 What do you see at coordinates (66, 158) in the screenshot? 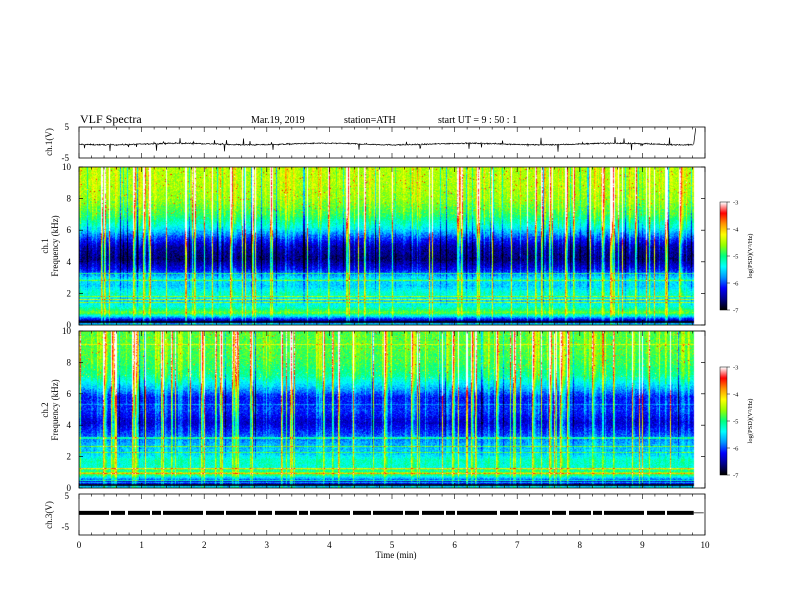
I see `ch1-ytick-bottom: -5` at bounding box center [66, 158].